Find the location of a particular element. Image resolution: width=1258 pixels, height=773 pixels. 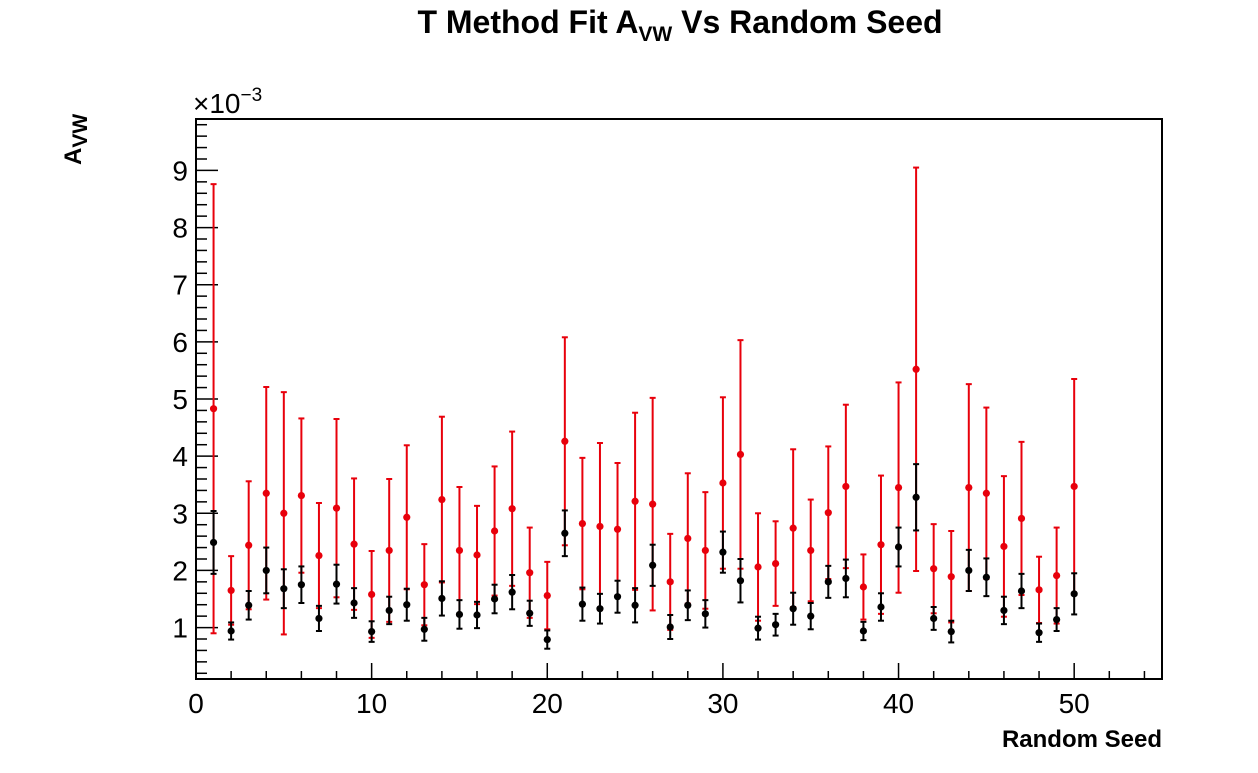

x-tick-label: 20 is located at coordinates (547, 703).